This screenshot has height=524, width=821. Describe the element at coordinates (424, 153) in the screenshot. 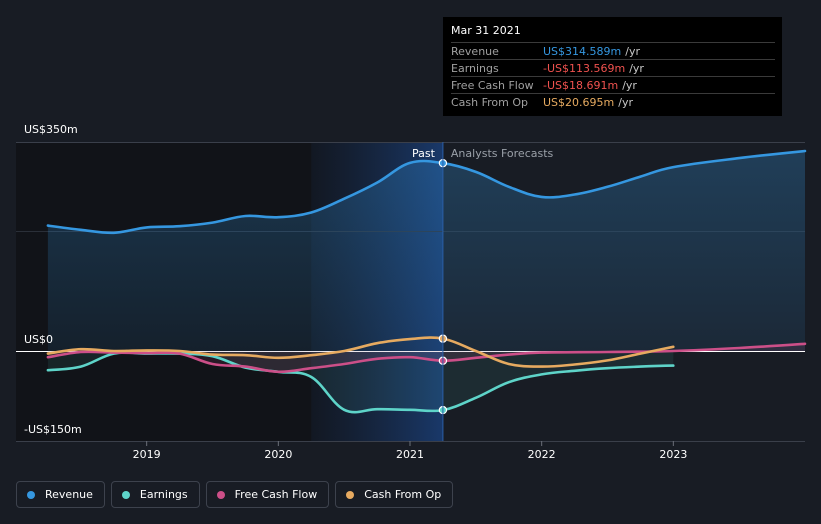

I see `past-label: Past` at that location.